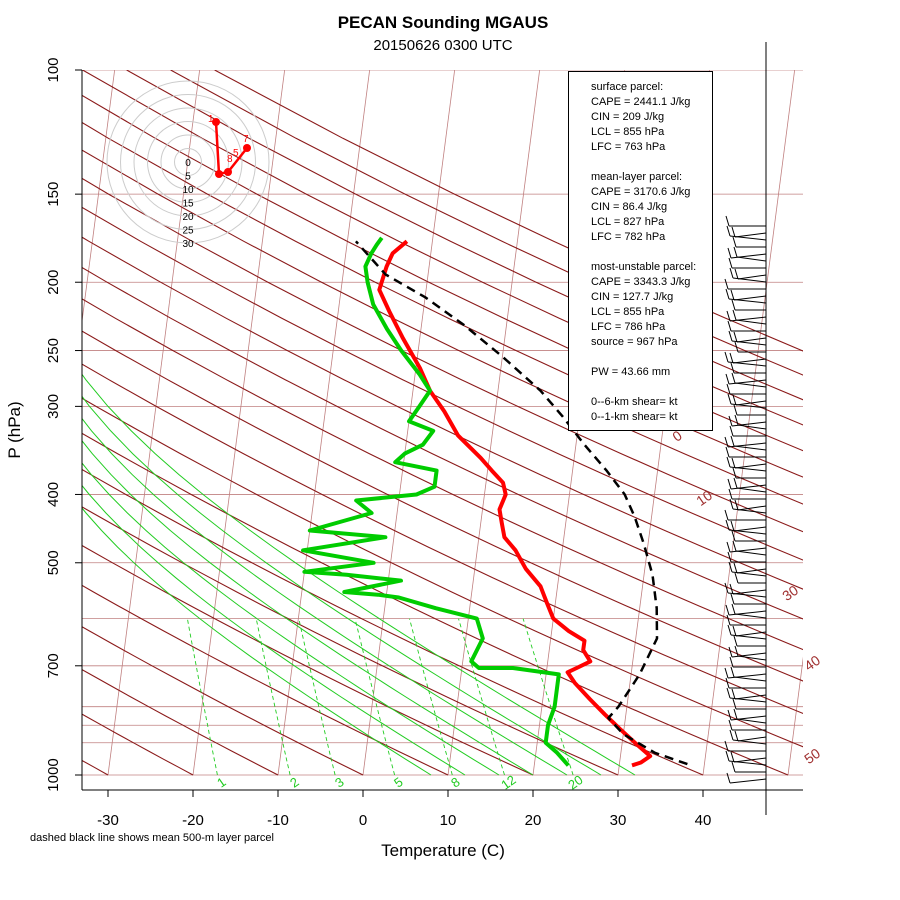 This screenshot has height=900, width=900. I want to click on y-tick-label: 150, so click(53, 194).